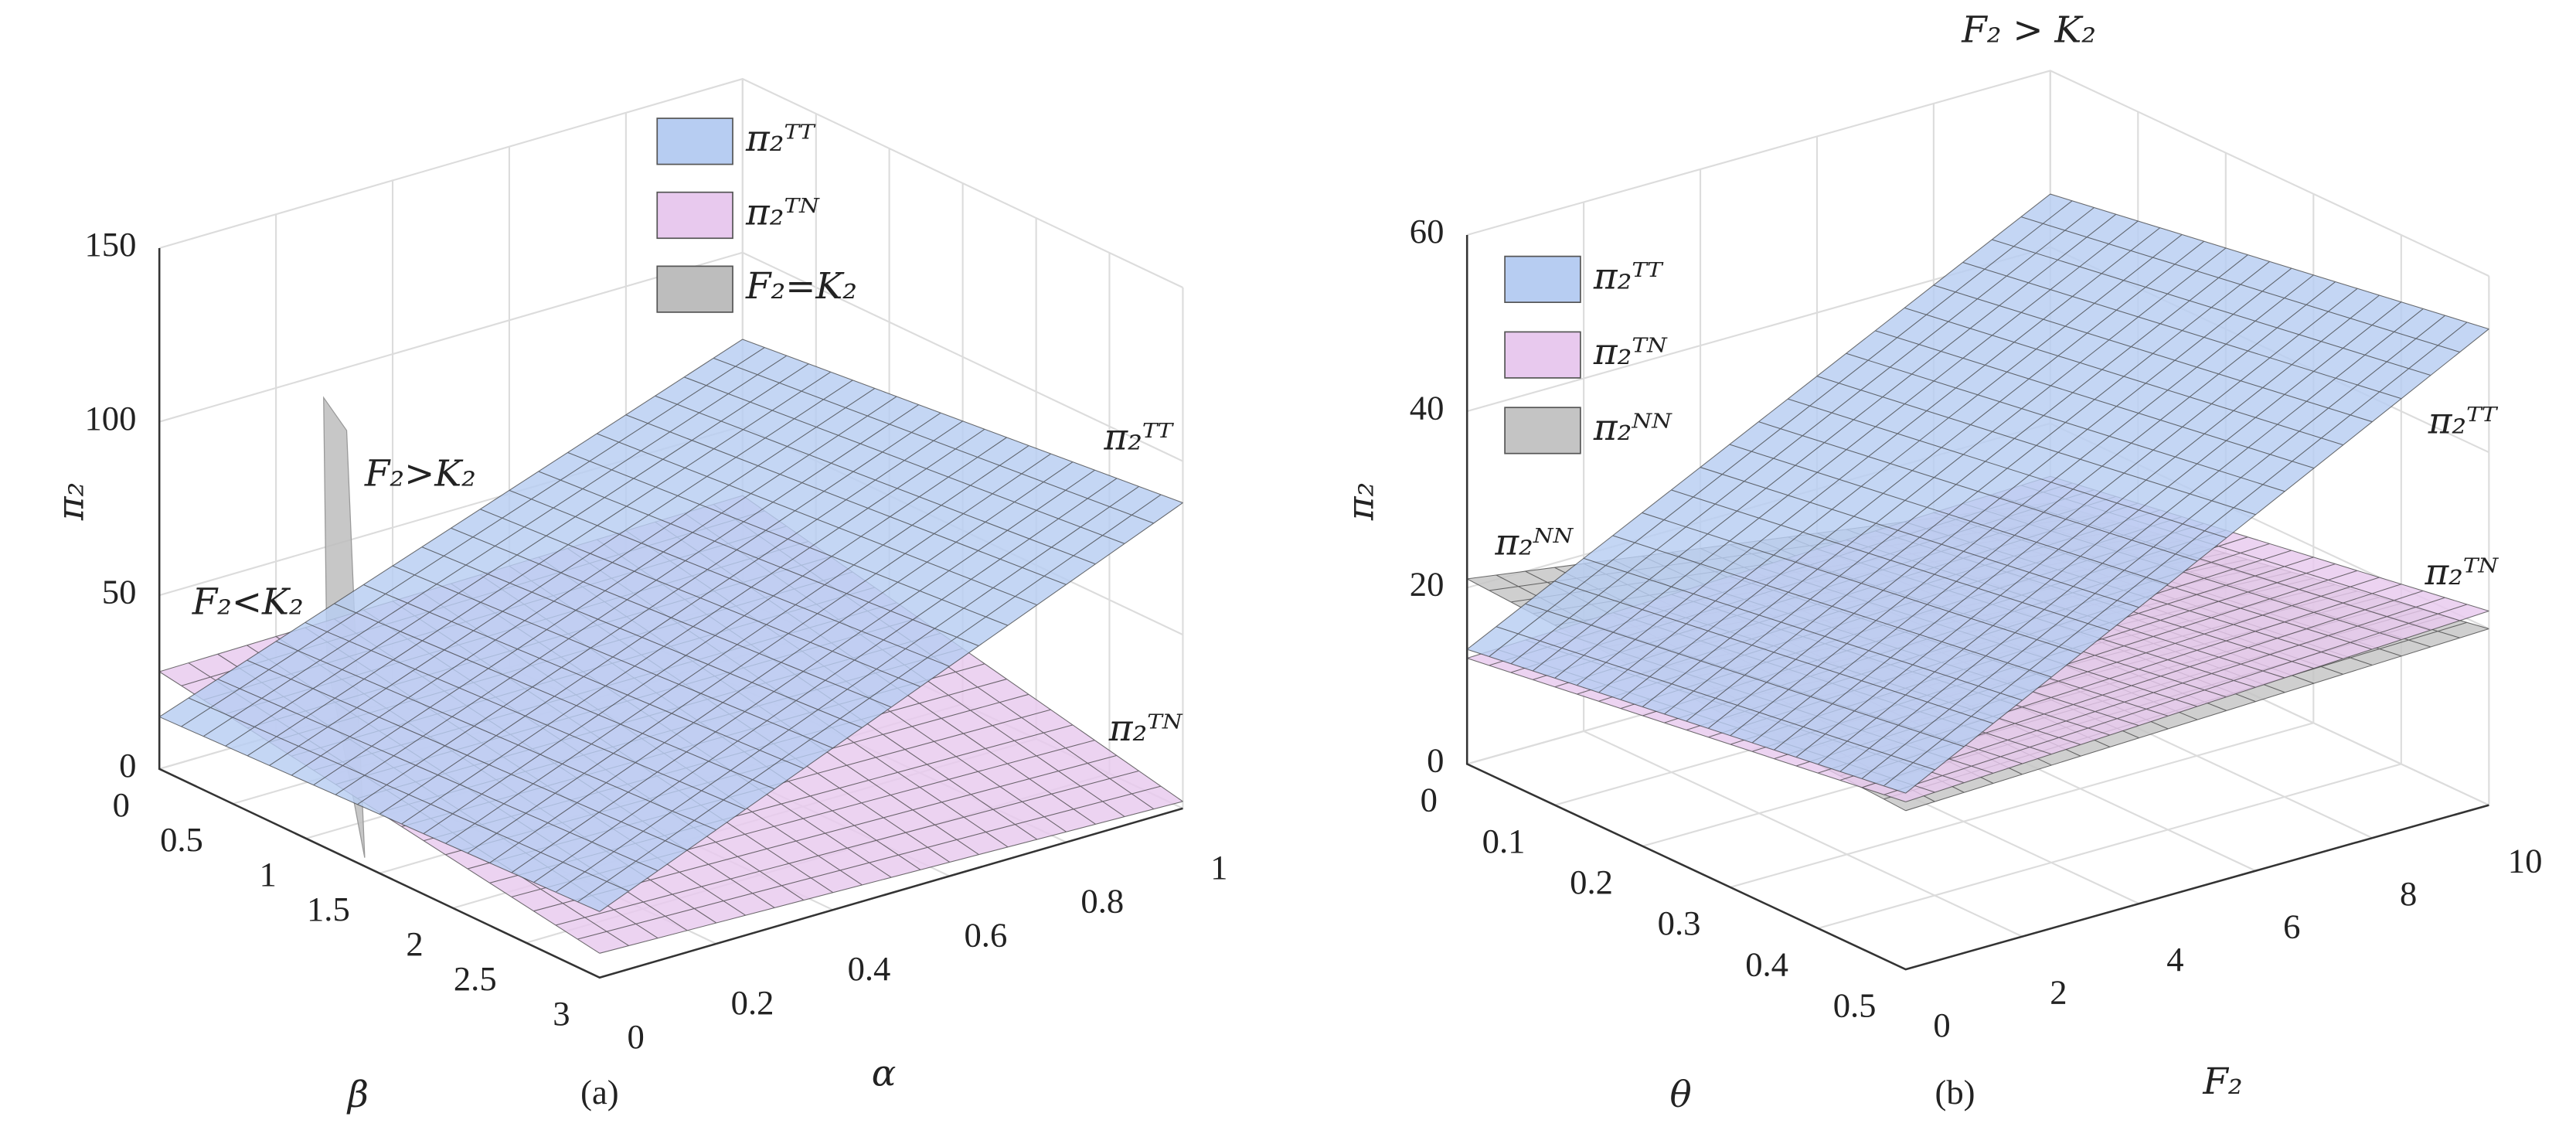  Describe the element at coordinates (1102, 901) in the screenshot. I see `x-tick-label: 0.8` at that location.